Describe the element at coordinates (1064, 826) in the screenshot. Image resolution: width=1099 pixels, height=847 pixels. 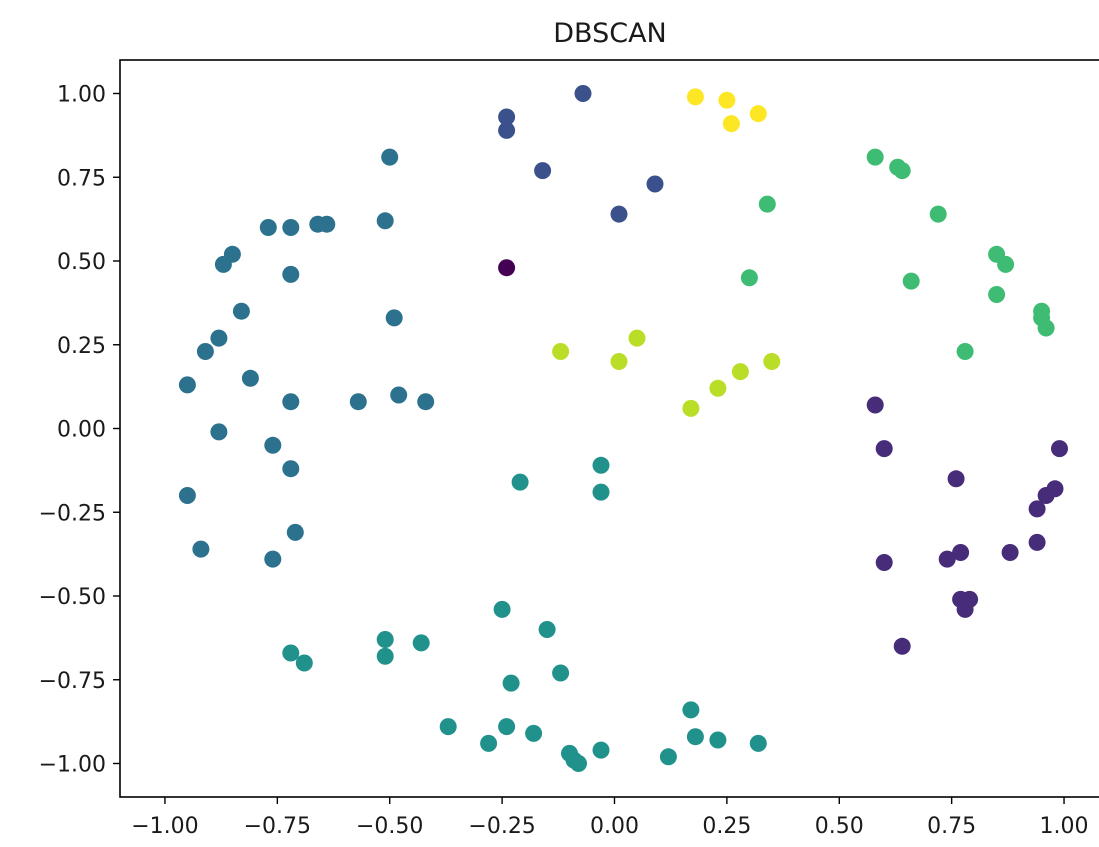
I see `x-tick-label: 1.00` at that location.